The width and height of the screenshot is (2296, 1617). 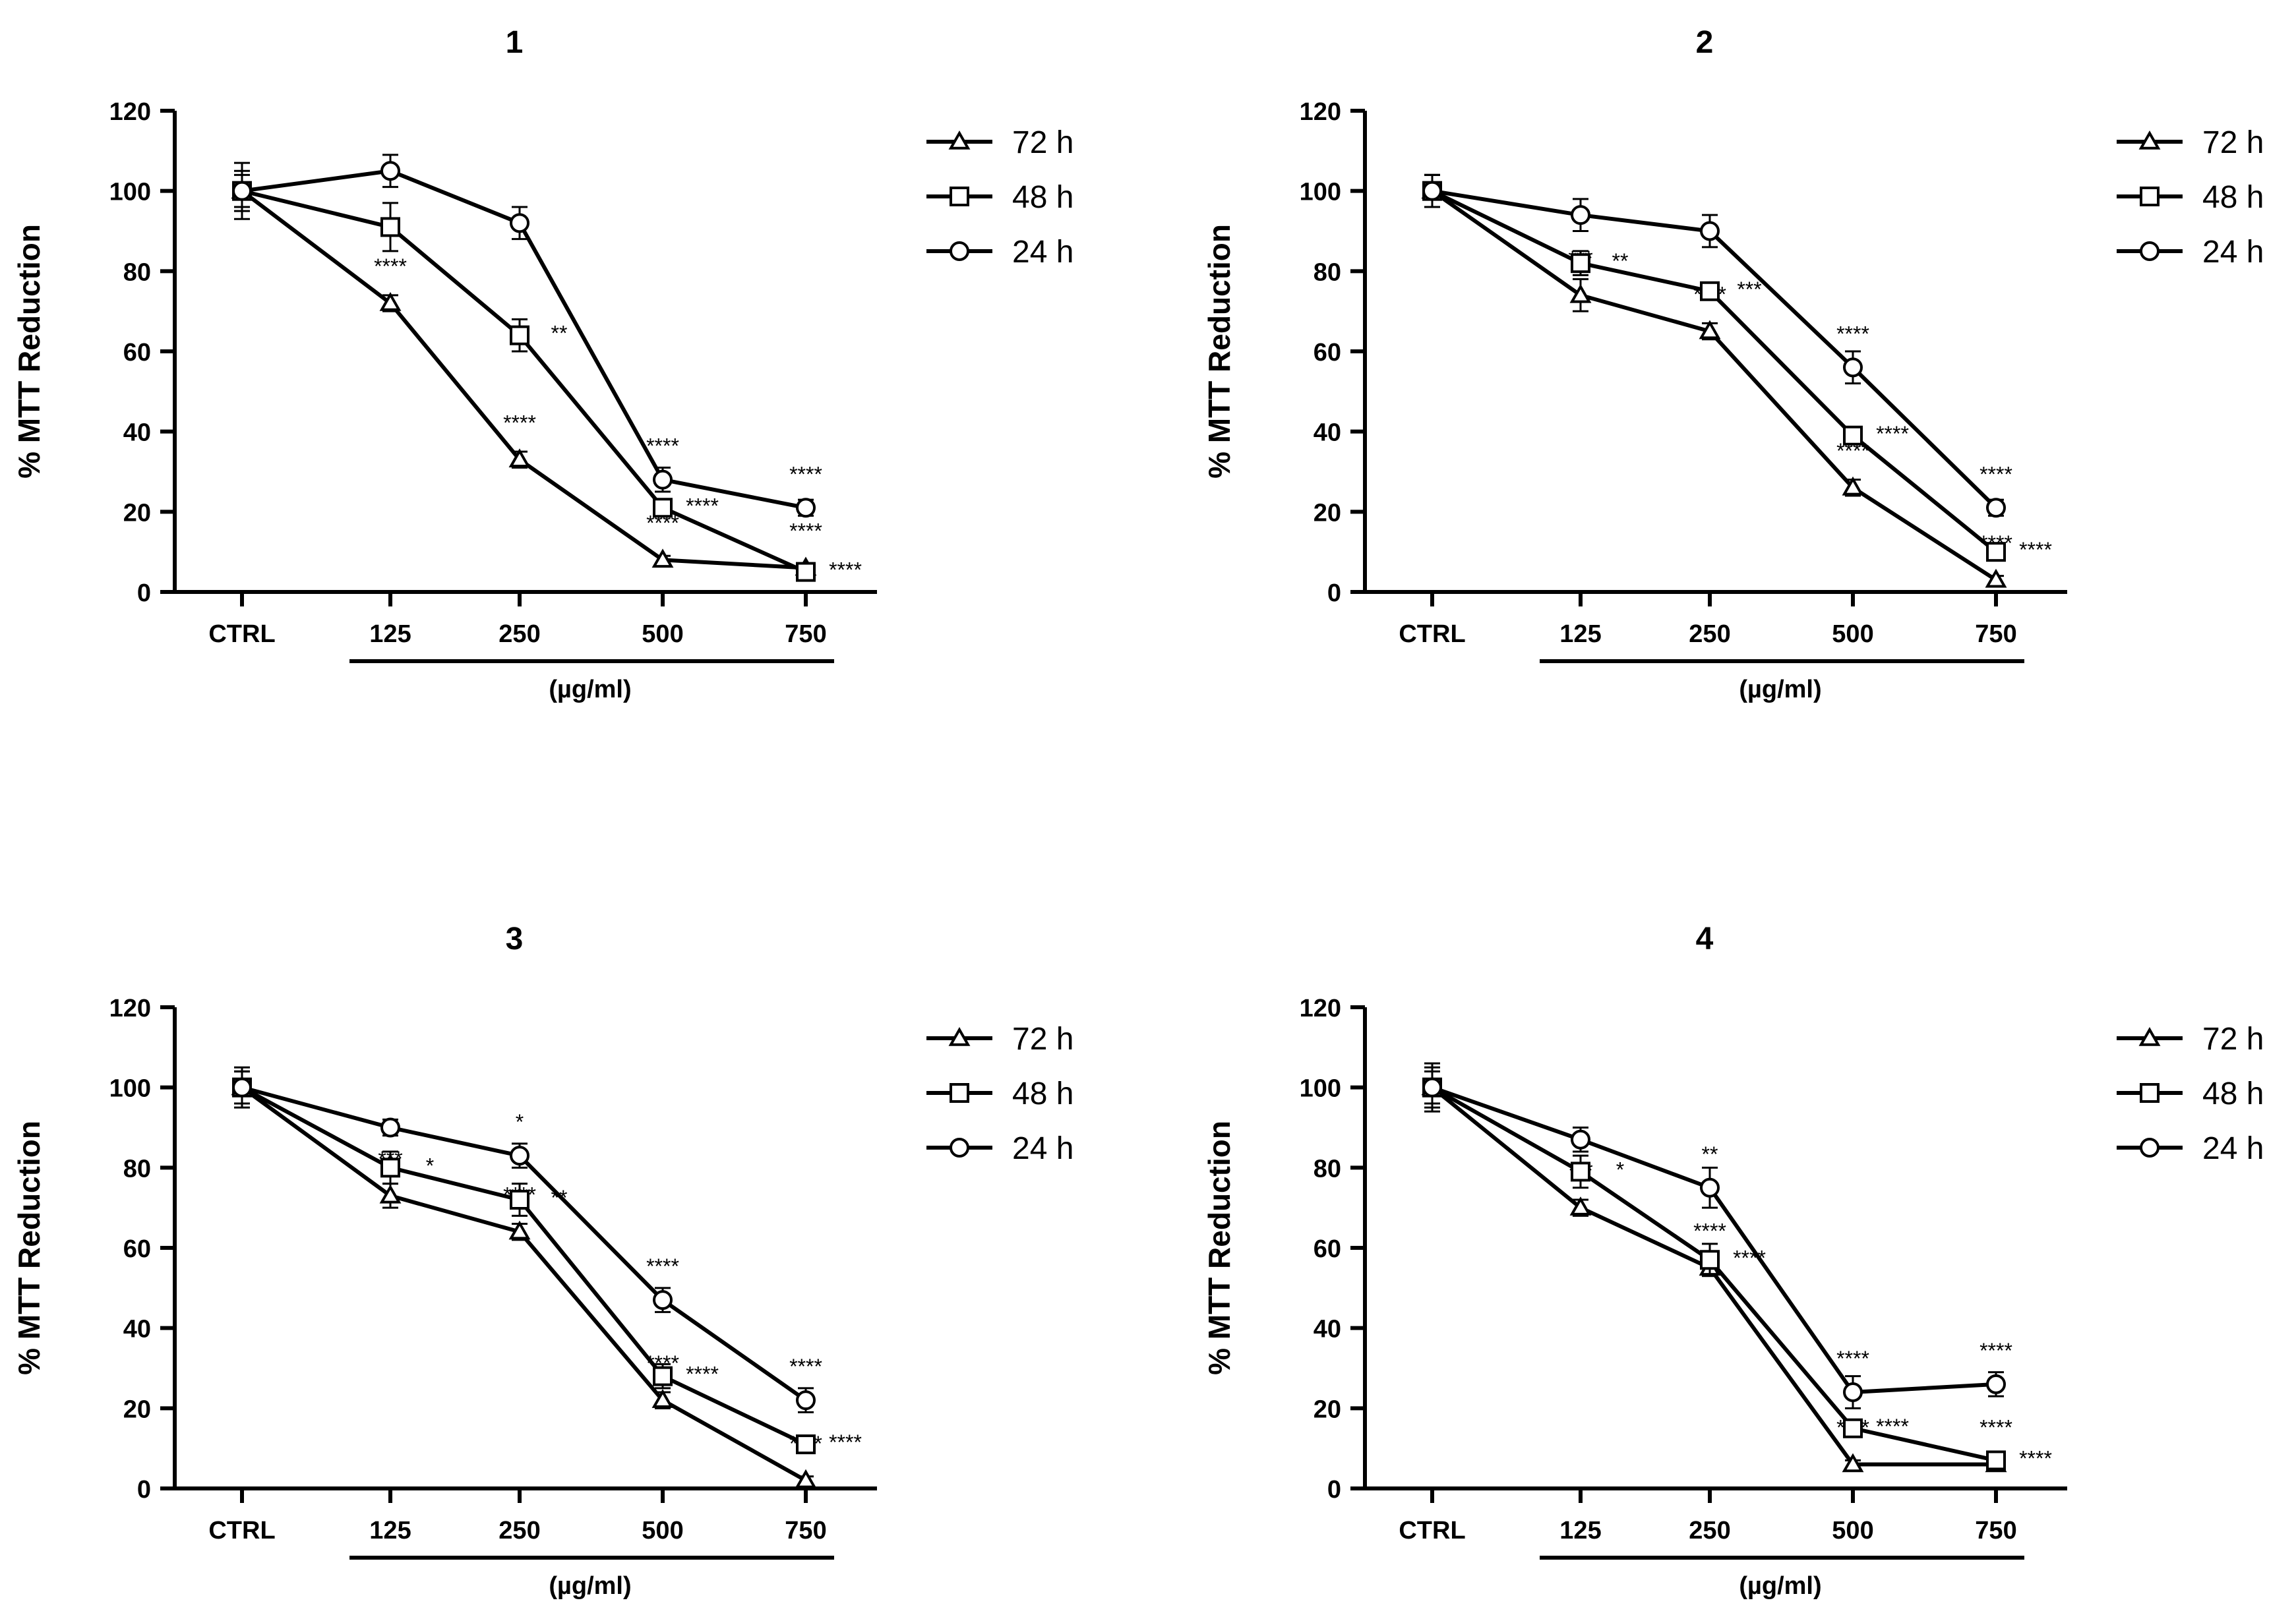 What do you see at coordinates (2149, 140) in the screenshot?
I see `legend-marker-triangle` at bounding box center [2149, 140].